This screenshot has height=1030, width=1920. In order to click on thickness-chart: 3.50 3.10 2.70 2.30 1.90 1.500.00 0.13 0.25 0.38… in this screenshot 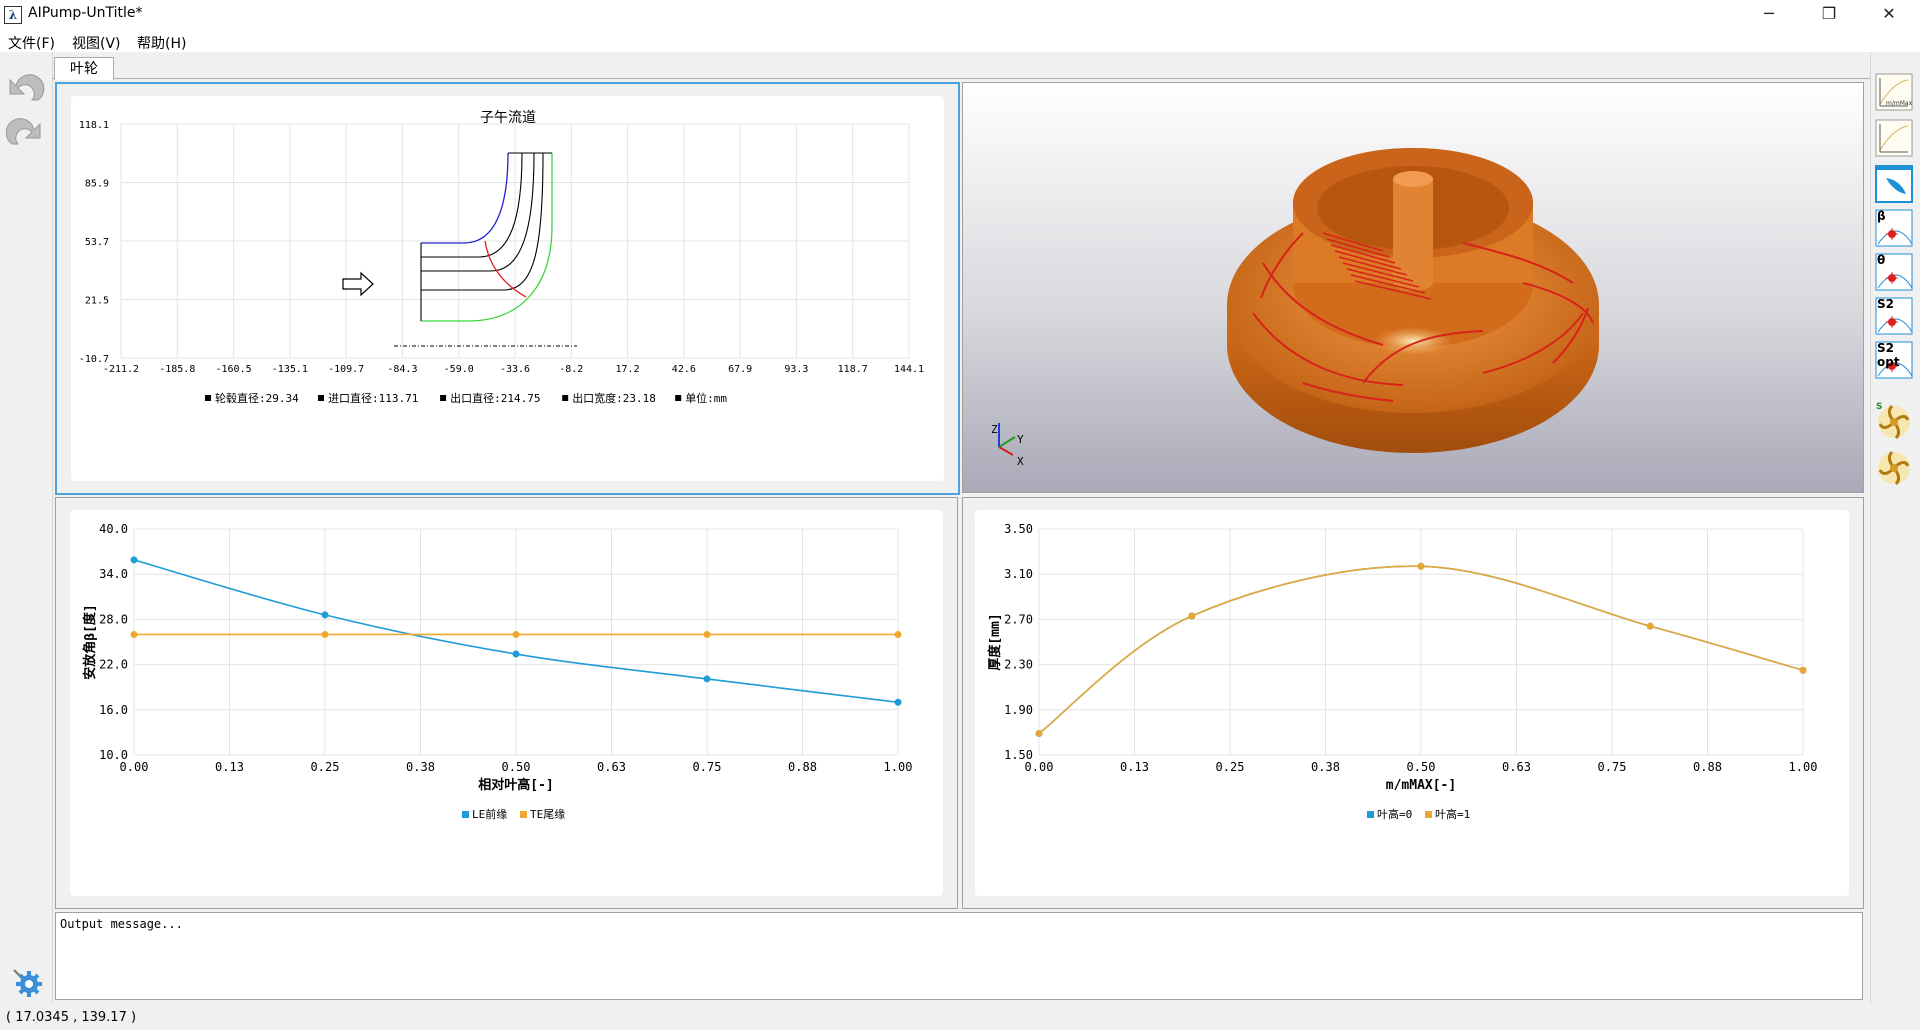, I will do `click(1402, 671)`.